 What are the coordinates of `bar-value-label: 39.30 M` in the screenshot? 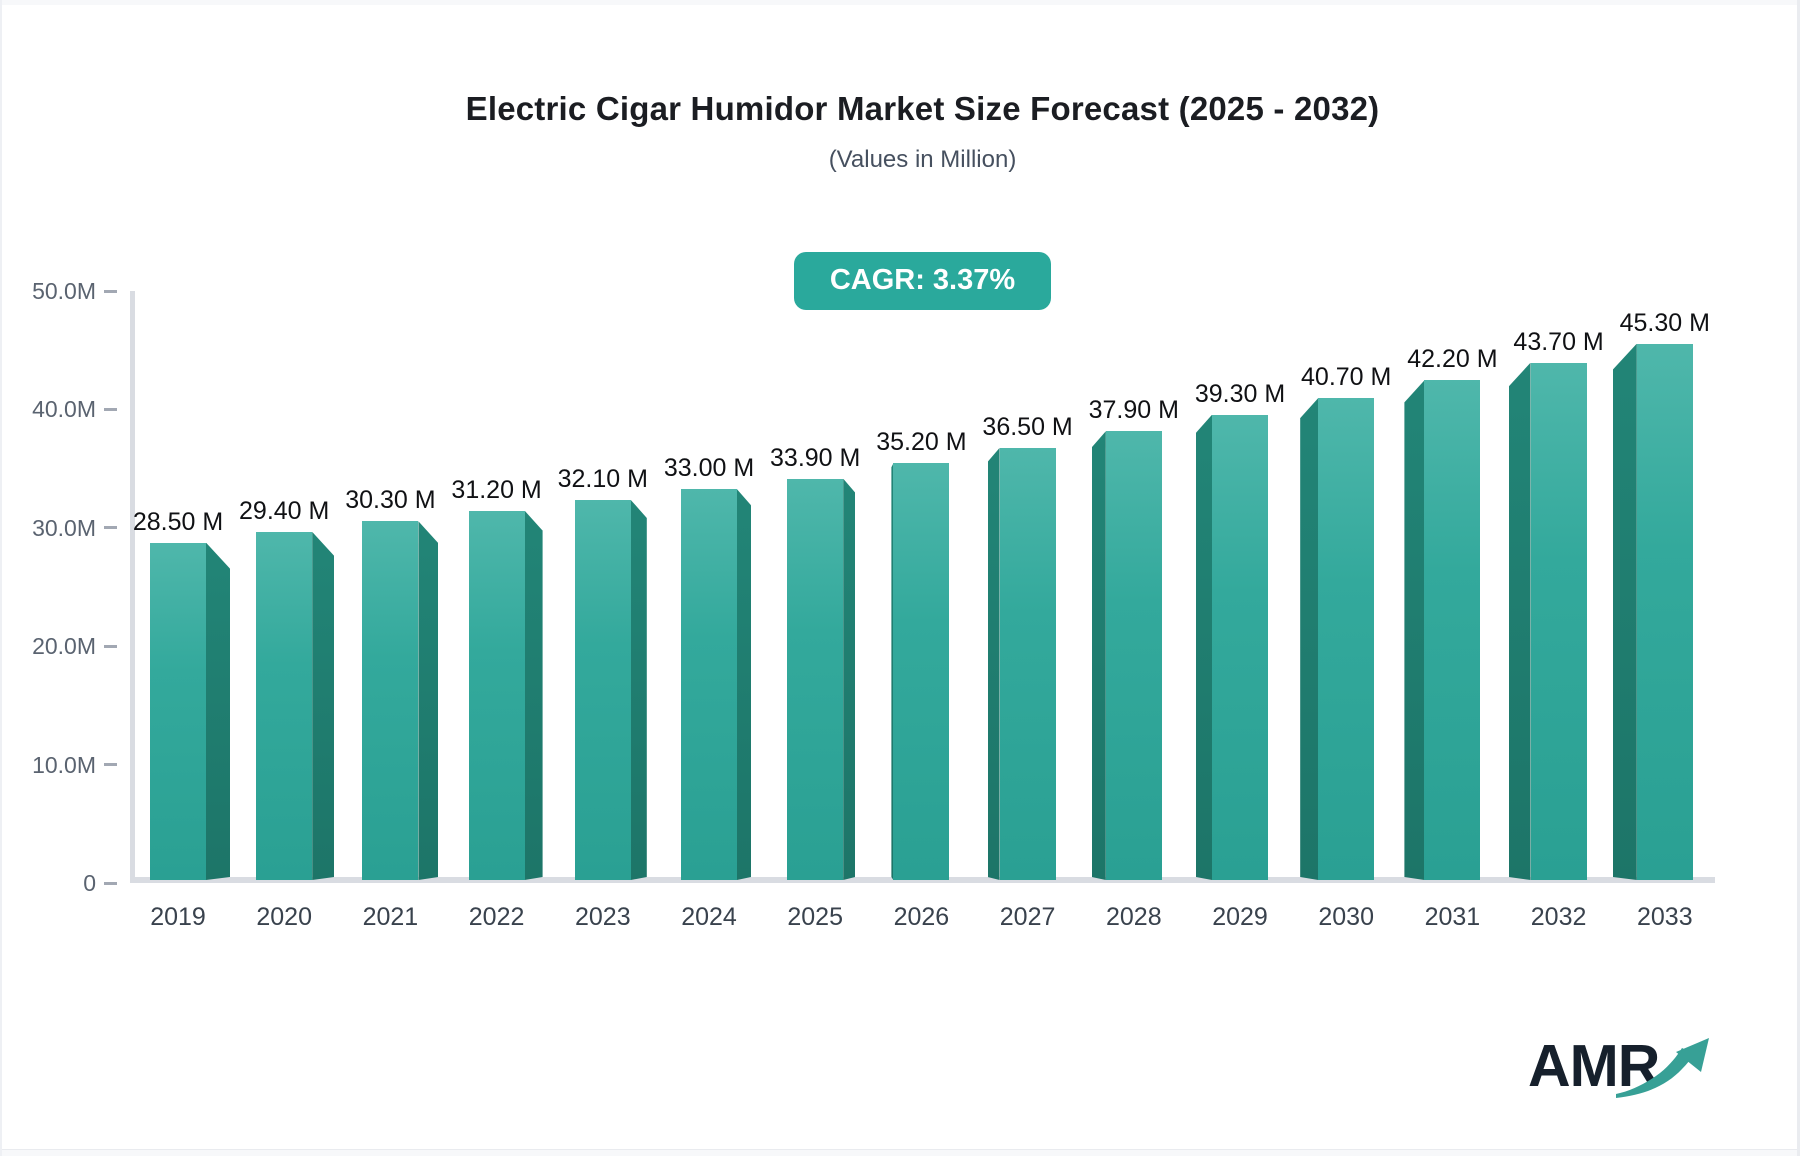 It's located at (1240, 393).